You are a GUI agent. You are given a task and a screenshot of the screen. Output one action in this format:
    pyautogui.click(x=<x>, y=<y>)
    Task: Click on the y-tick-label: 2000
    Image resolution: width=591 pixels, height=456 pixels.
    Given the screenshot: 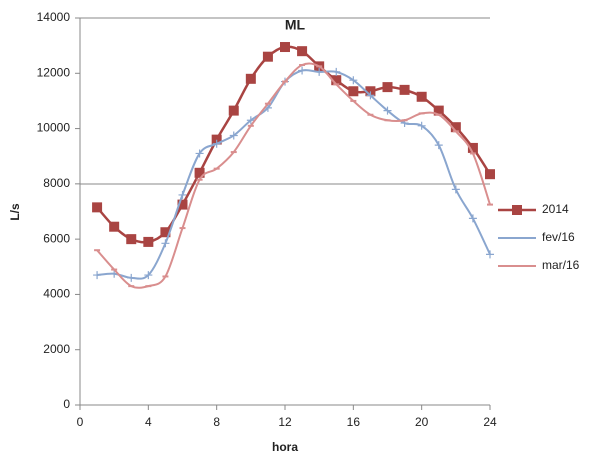 What is the action you would take?
    pyautogui.click(x=56, y=349)
    